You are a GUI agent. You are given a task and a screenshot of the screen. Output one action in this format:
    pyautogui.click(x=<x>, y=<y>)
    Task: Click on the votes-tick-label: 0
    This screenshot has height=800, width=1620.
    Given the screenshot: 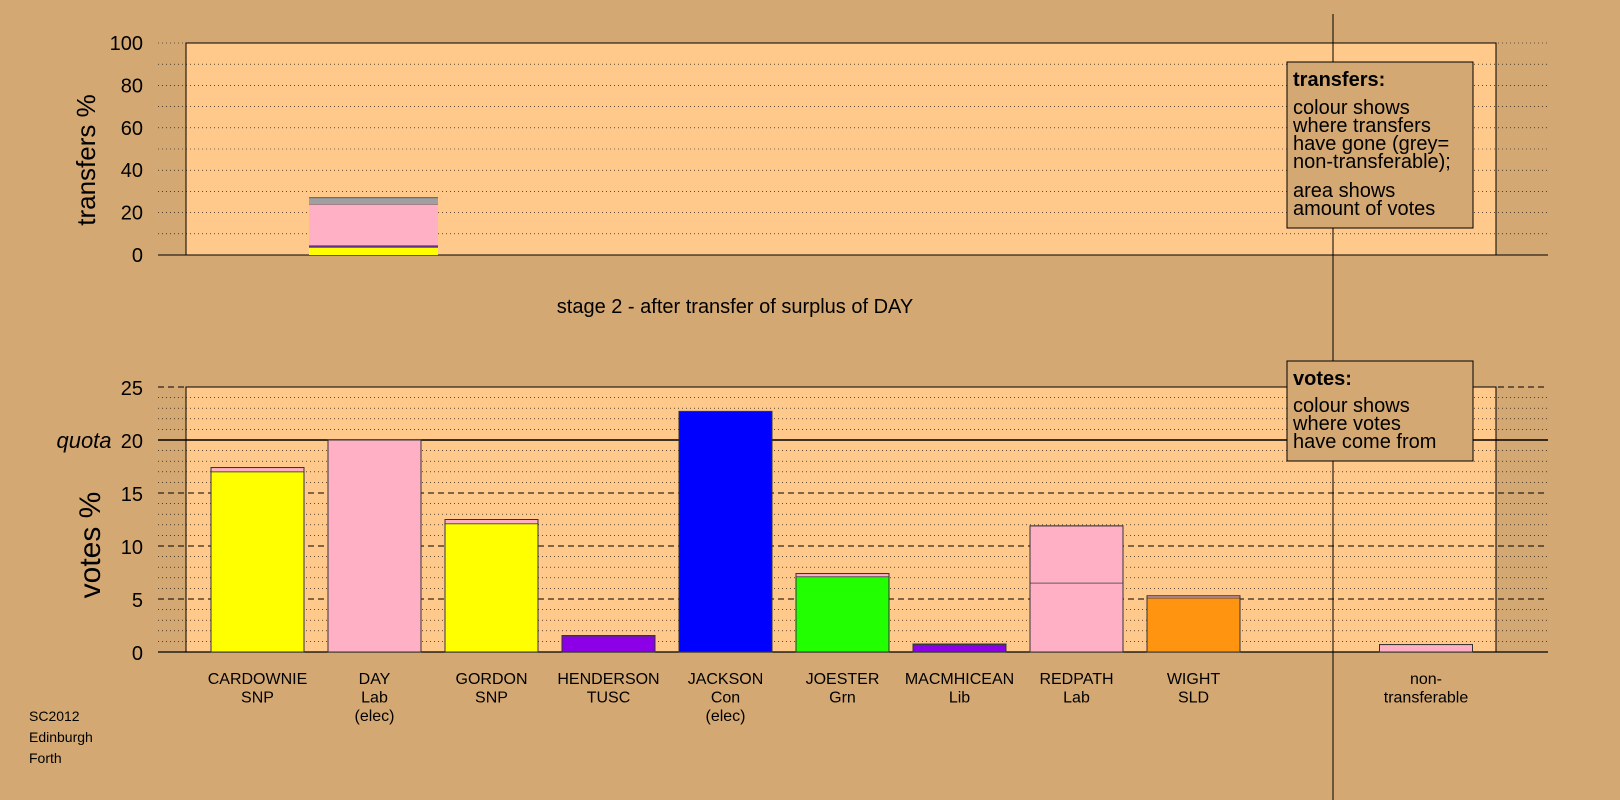 What is the action you would take?
    pyautogui.click(x=137, y=654)
    